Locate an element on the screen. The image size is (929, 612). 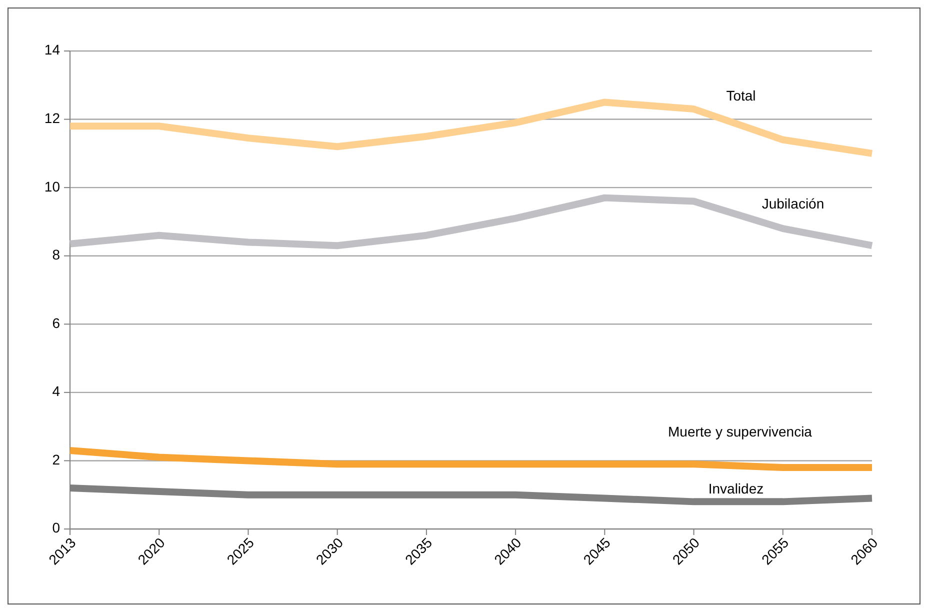
series-label: Jubilación is located at coordinates (793, 204).